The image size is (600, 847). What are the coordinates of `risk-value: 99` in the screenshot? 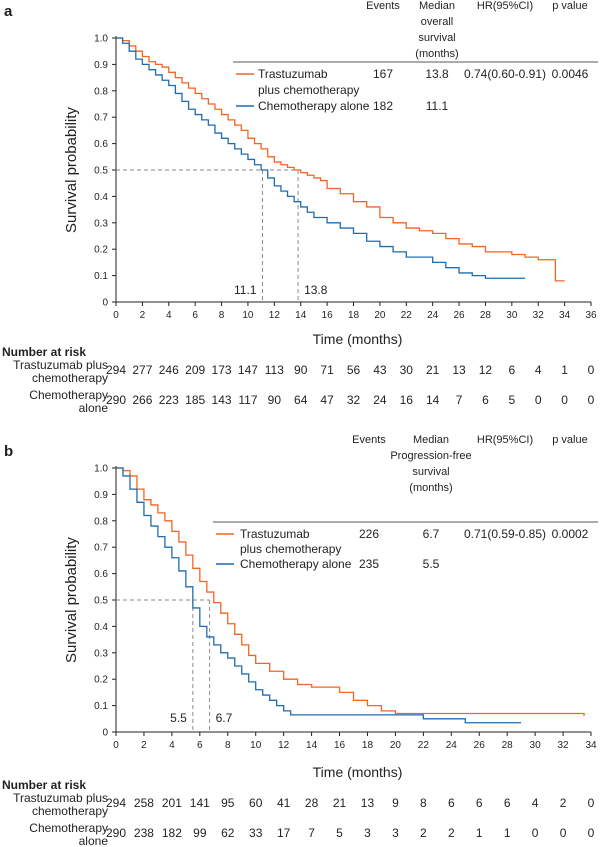 It's located at (200, 833).